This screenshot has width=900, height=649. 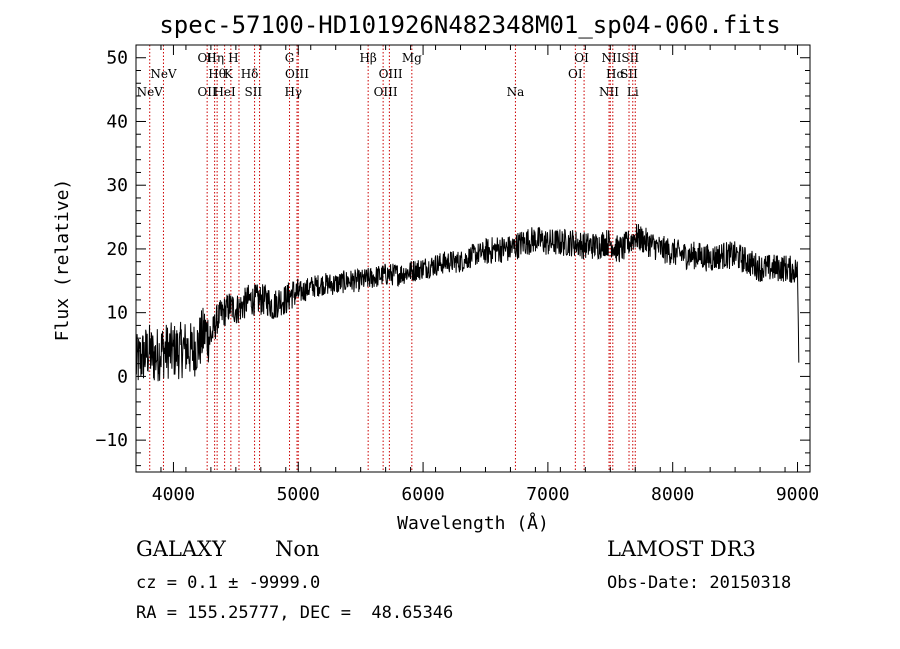 I want to click on x-tick-label: 4000, so click(x=173, y=494).